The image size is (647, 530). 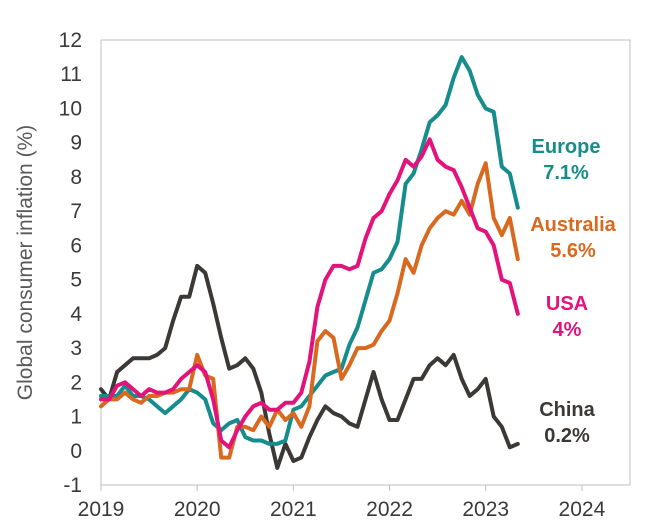 I want to click on y-tick-label: 3, so click(x=76, y=348).